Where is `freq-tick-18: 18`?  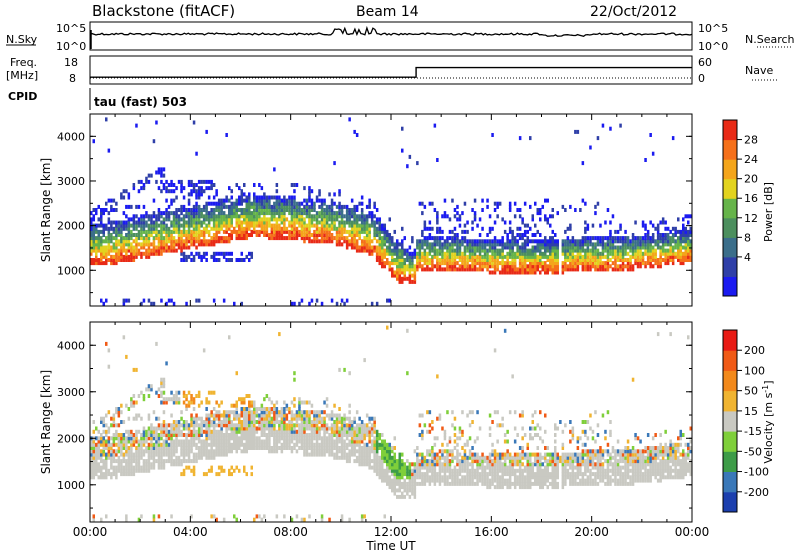 freq-tick-18: 18 is located at coordinates (71, 62).